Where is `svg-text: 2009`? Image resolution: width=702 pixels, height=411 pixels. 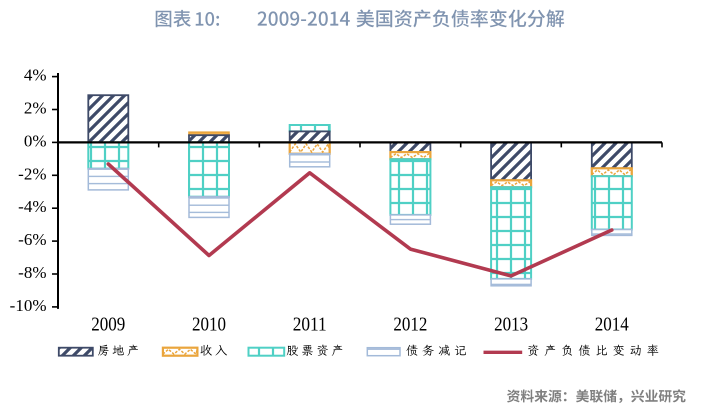 svg-text: 2009 is located at coordinates (108, 325).